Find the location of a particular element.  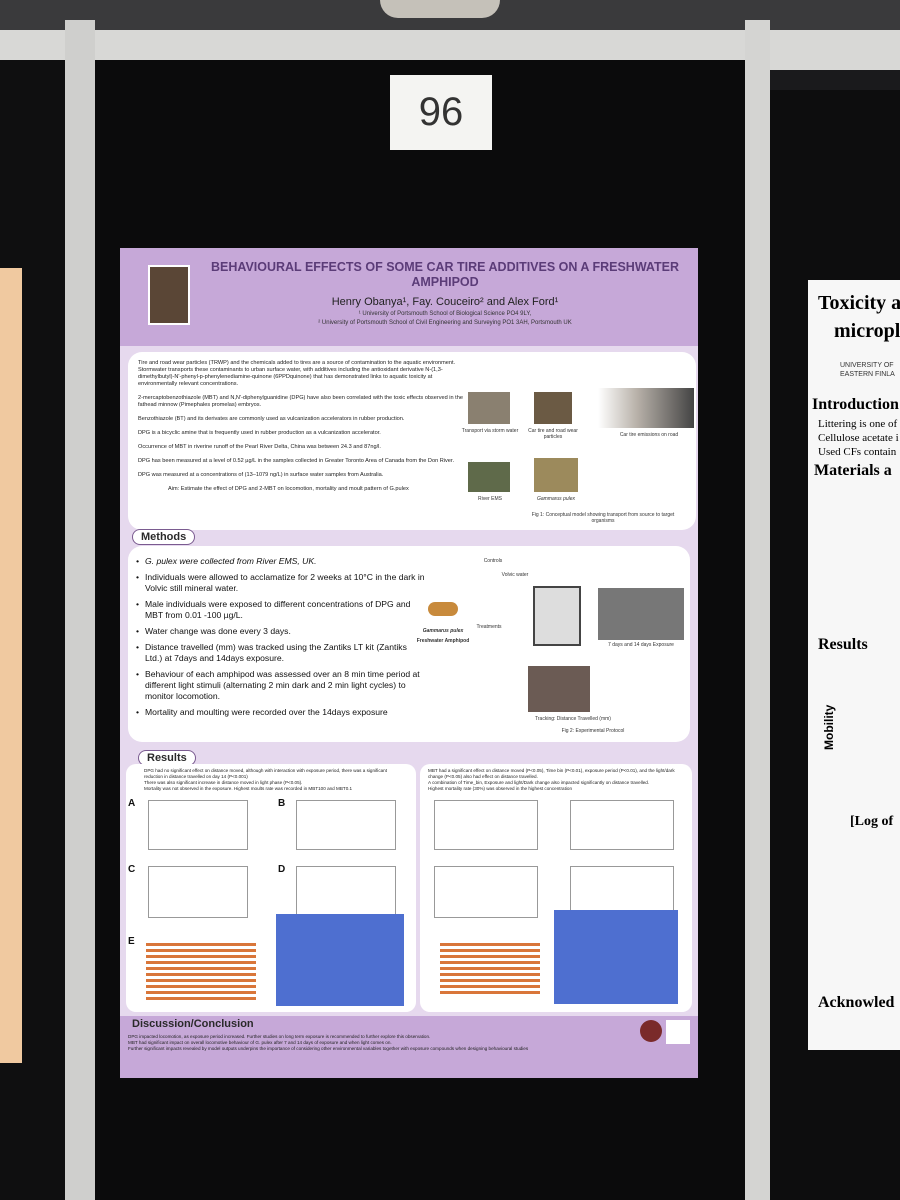

neighbor-bullet: Used CFs contain is located at coordinates (857, 452).